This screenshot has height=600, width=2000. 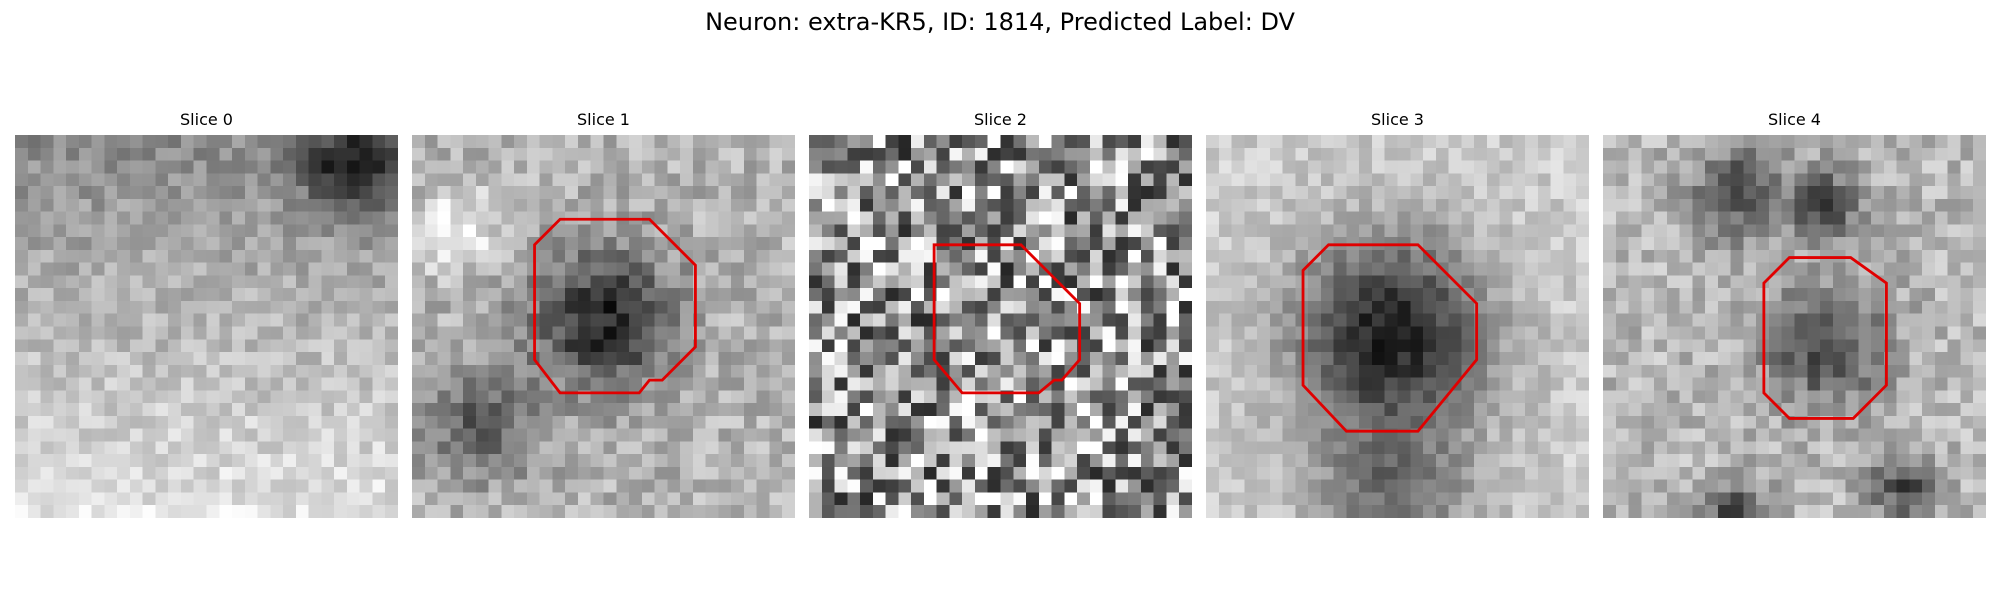 I want to click on slice-title: Slice 1, so click(x=603, y=119).